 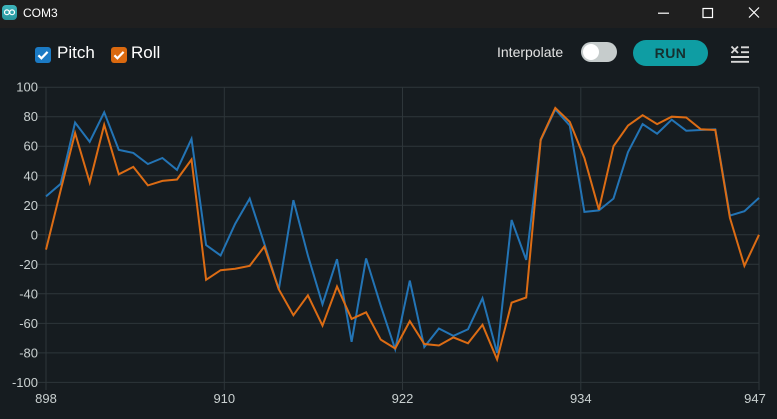 I want to click on svg-text: 934, so click(x=581, y=398).